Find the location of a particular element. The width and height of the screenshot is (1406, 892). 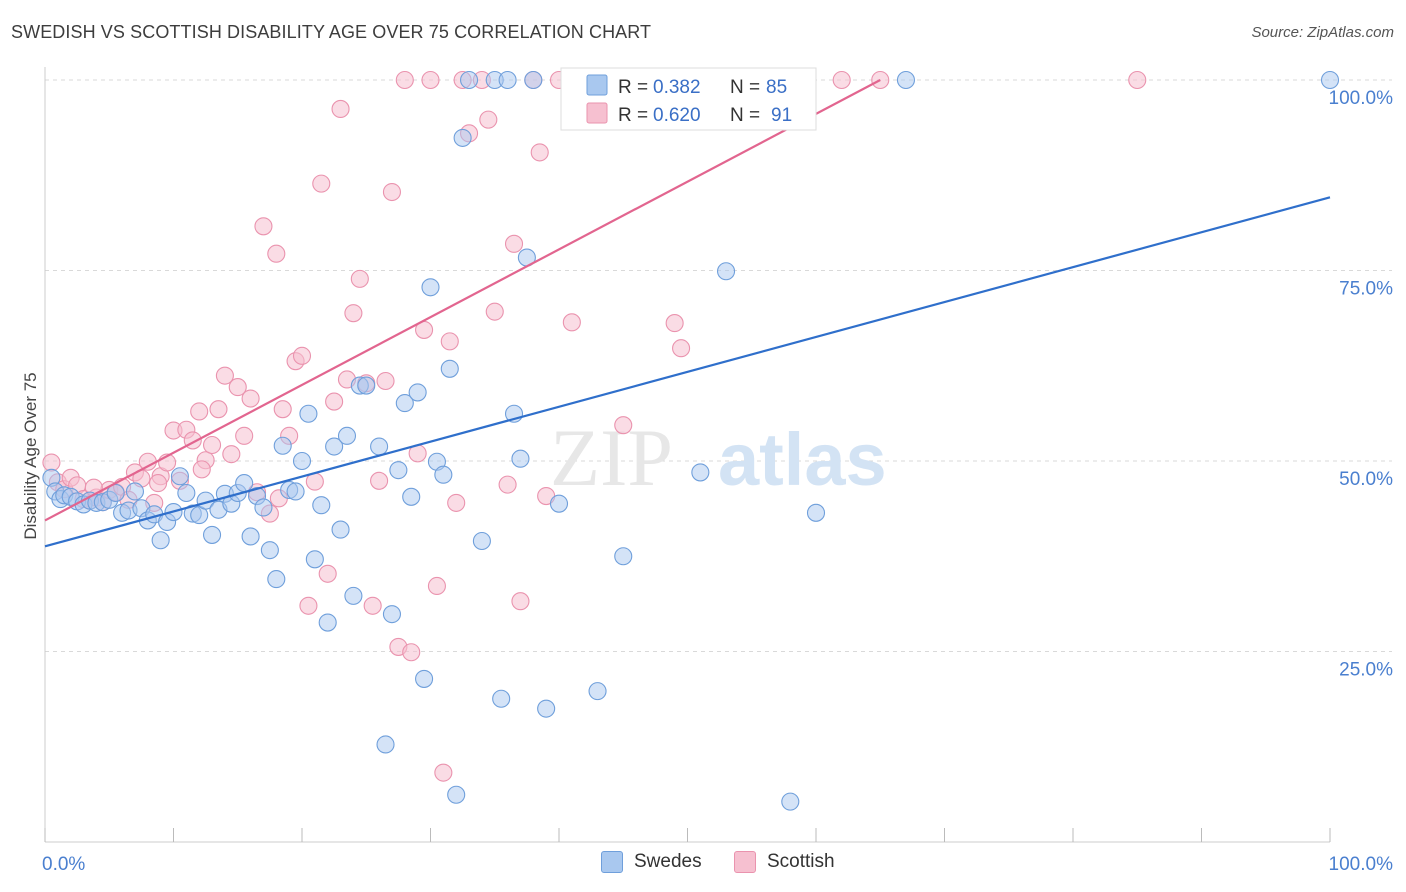

y-tick-label-1: 50.0% is located at coordinates (1366, 479).